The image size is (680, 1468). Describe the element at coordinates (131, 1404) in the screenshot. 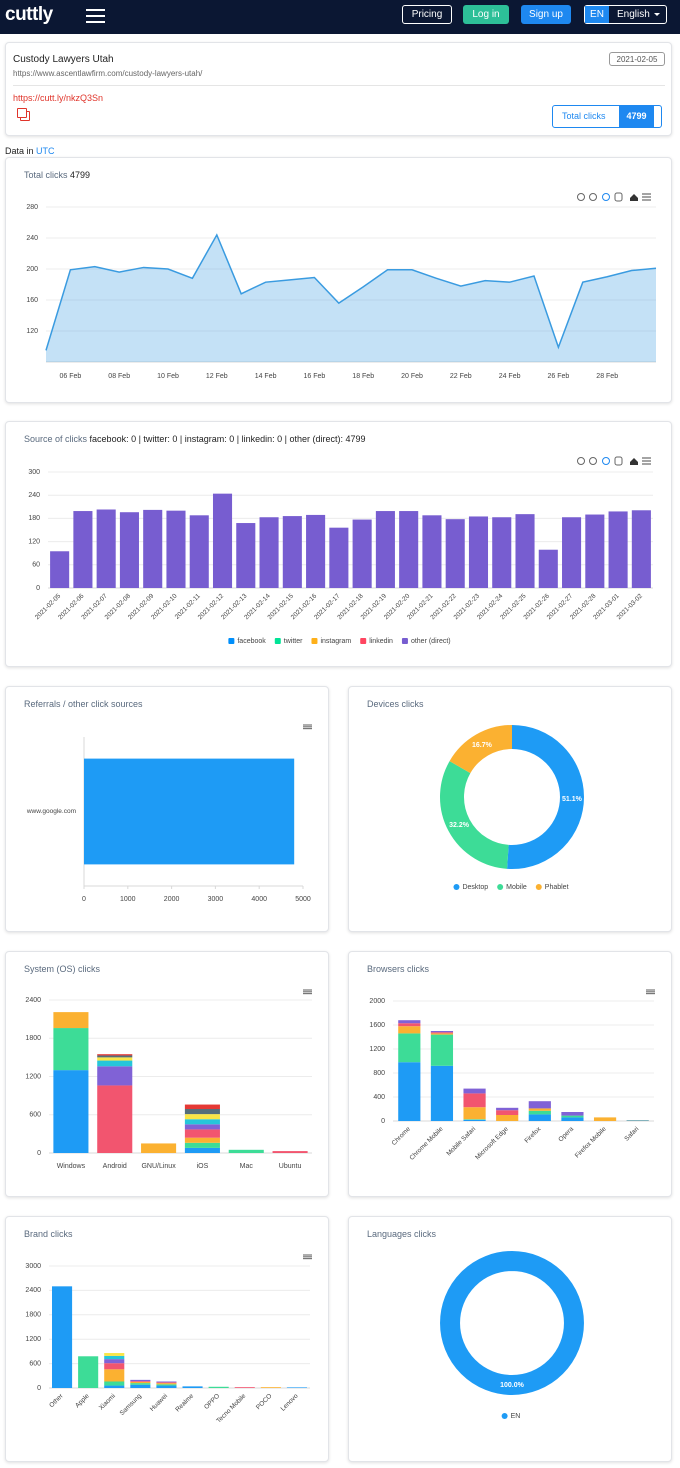

I see `x-tick-label: Samsung` at that location.